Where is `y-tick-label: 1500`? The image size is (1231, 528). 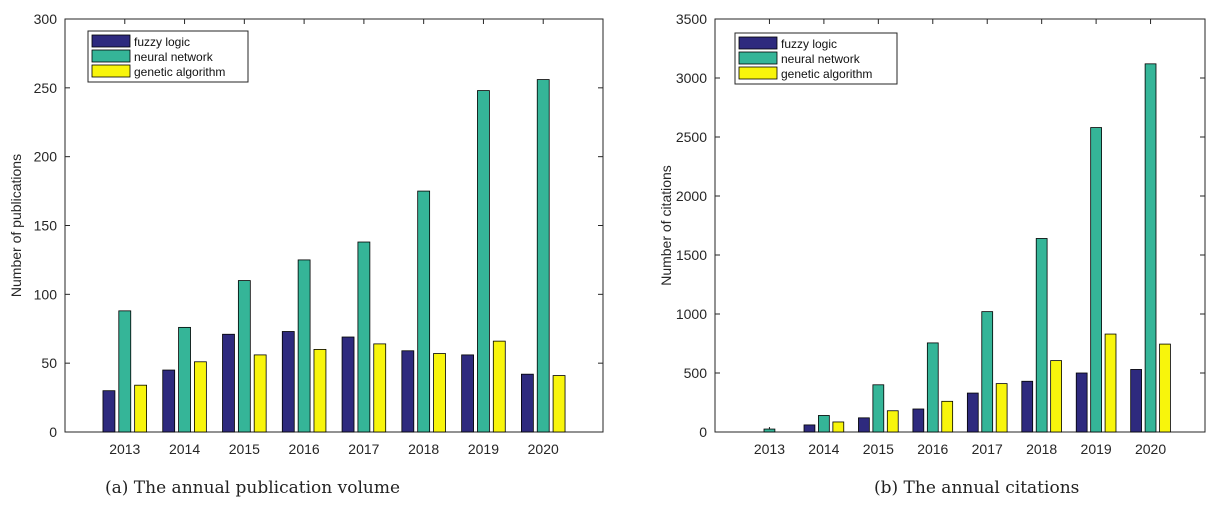
y-tick-label: 1500 is located at coordinates (691, 255).